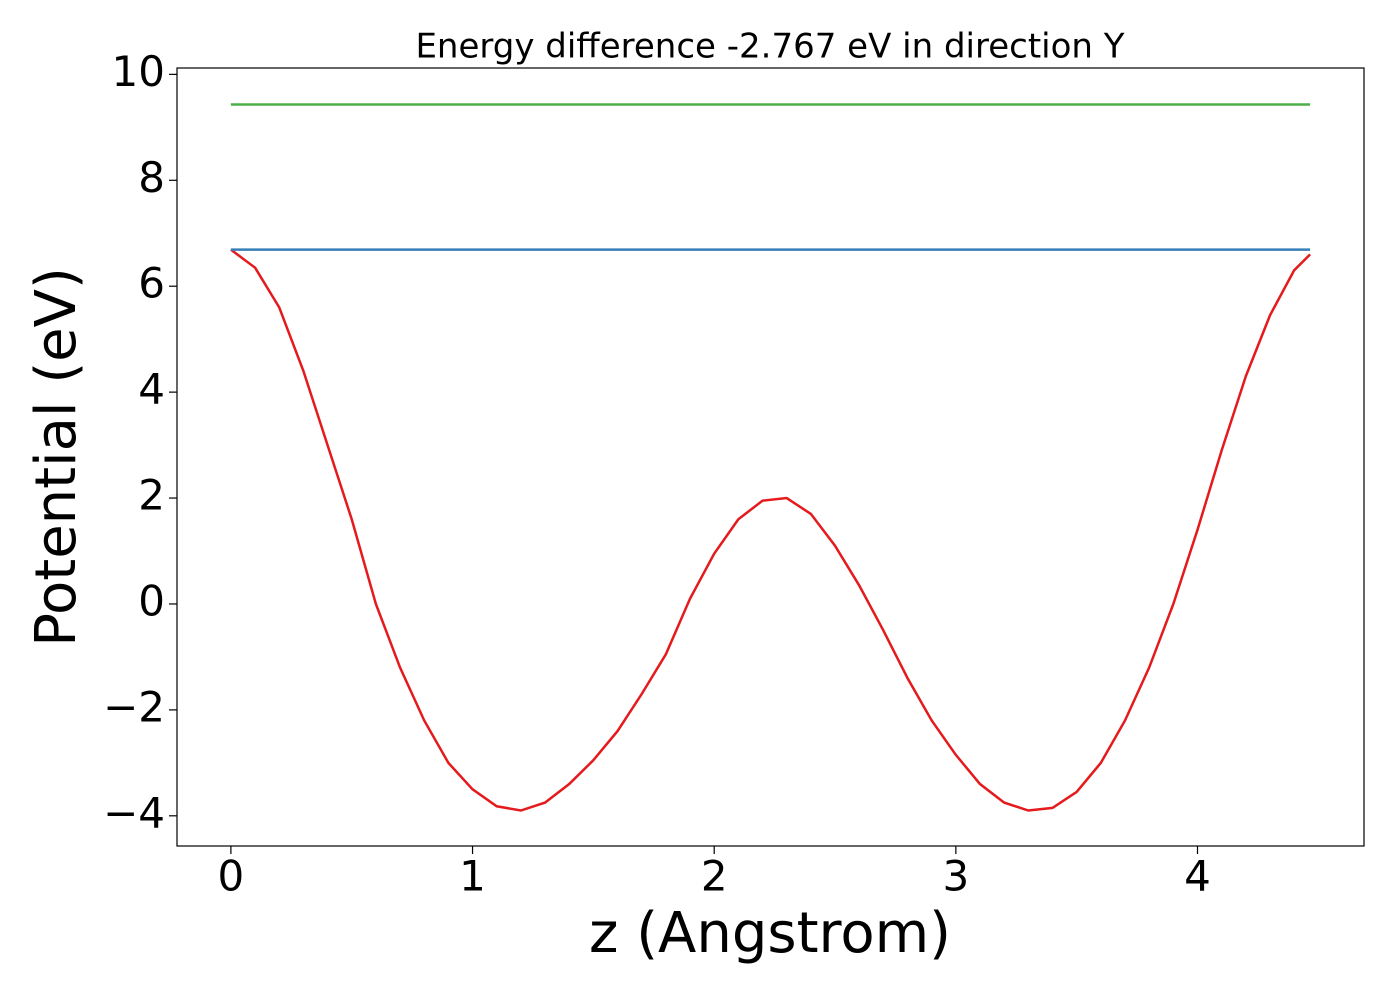  I want to click on y-axis-label: Potential (eV), so click(56, 457).